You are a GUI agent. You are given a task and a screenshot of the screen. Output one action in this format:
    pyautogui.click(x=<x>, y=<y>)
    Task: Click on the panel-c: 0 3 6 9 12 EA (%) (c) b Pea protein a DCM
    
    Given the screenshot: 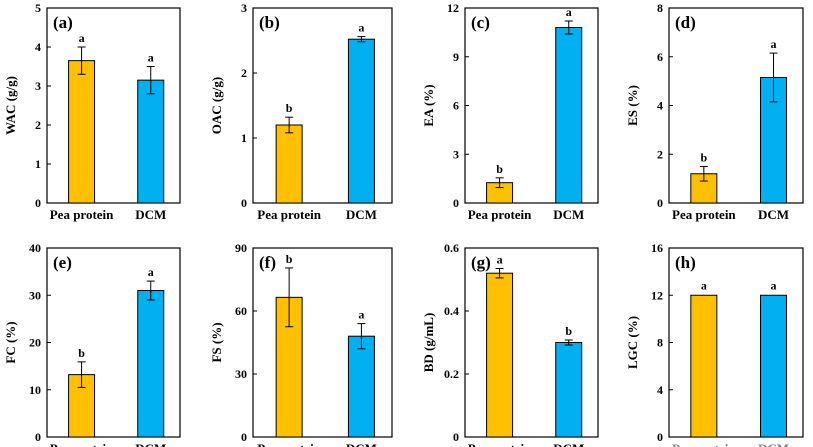 What is the action you would take?
    pyautogui.click(x=510, y=111)
    